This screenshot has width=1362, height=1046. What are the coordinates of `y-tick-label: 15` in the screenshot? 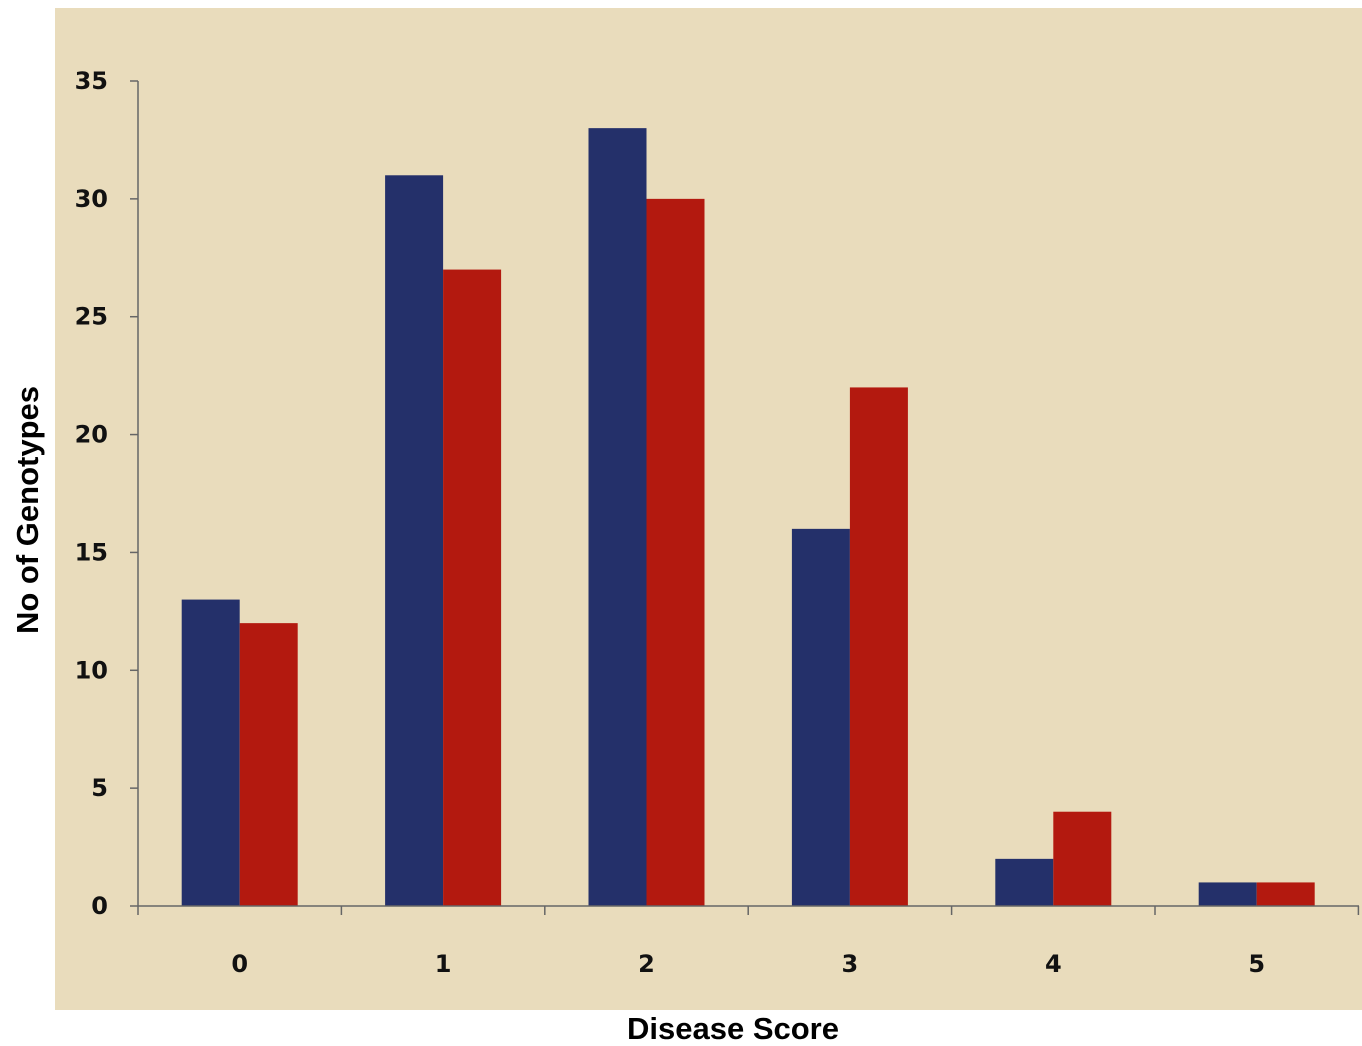 It's located at (91, 552).